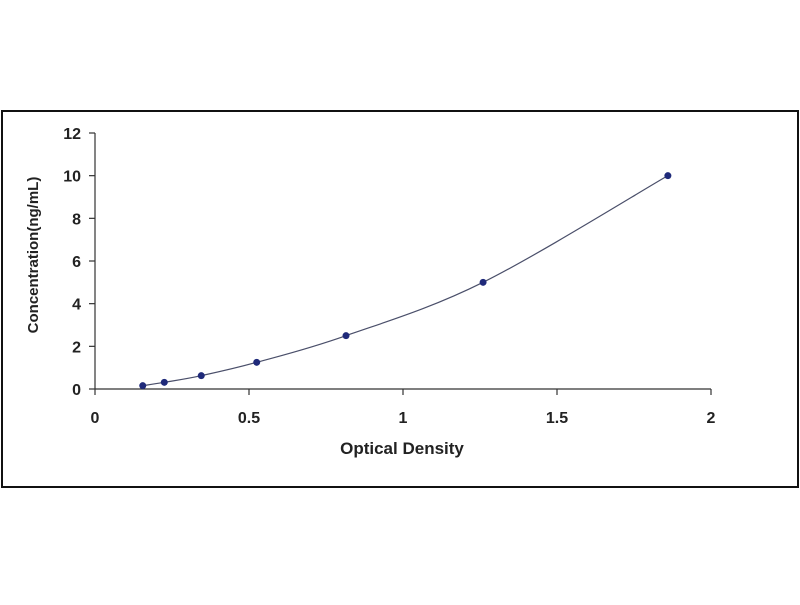 This screenshot has width=800, height=605. I want to click on y-tick-label: 4, so click(76, 305).